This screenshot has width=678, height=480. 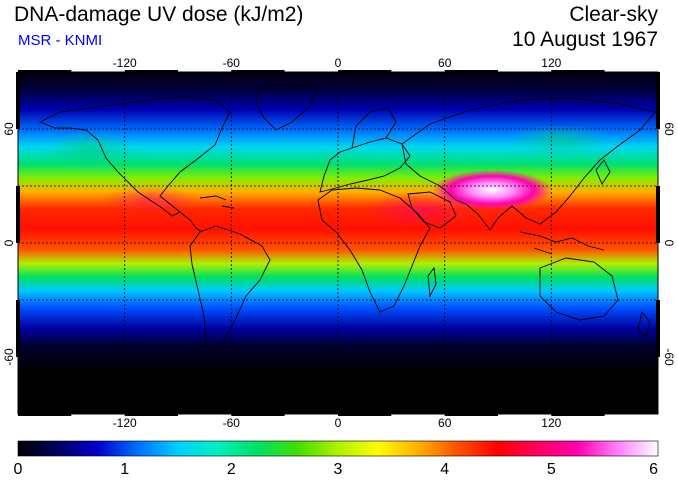 What do you see at coordinates (18, 469) in the screenshot?
I see `colorbar-tick-label: 0` at bounding box center [18, 469].